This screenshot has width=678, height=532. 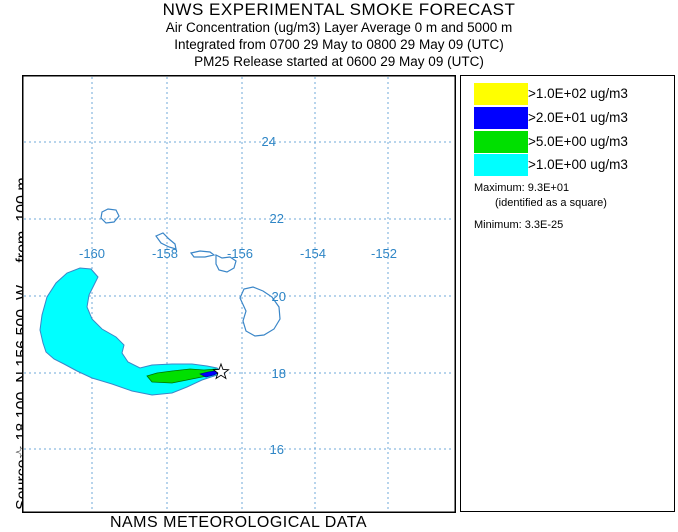 What do you see at coordinates (551, 203) in the screenshot?
I see `maximum-note: (identified as a square)` at bounding box center [551, 203].